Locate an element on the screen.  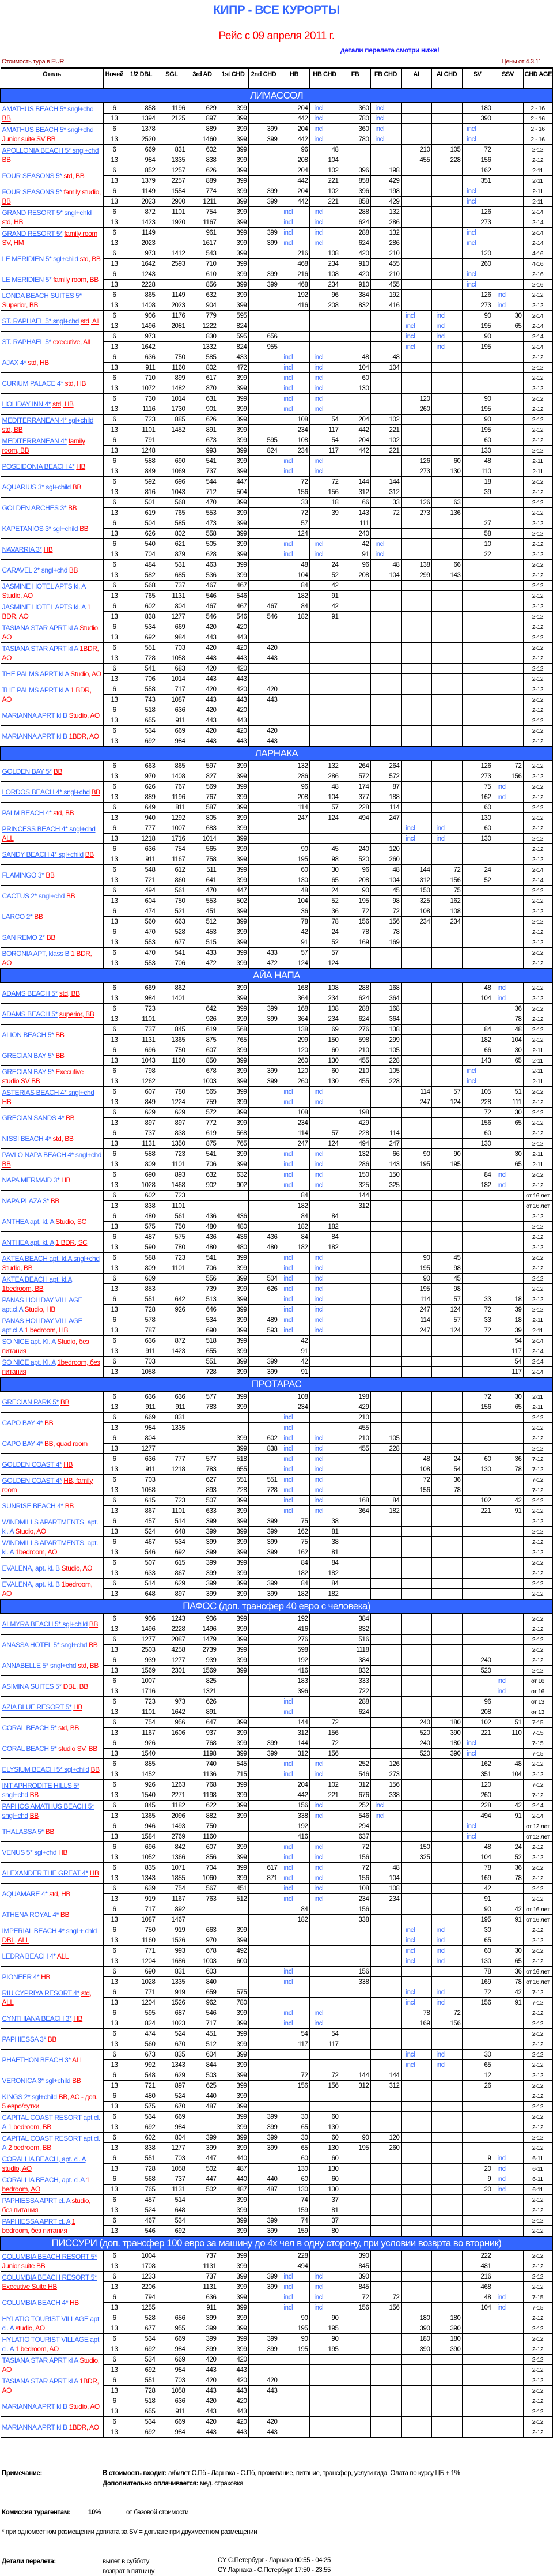
hotel-name-cell: PAPHIESSA APRT cl. A studio, без питания is located at coordinates (52, 2205).